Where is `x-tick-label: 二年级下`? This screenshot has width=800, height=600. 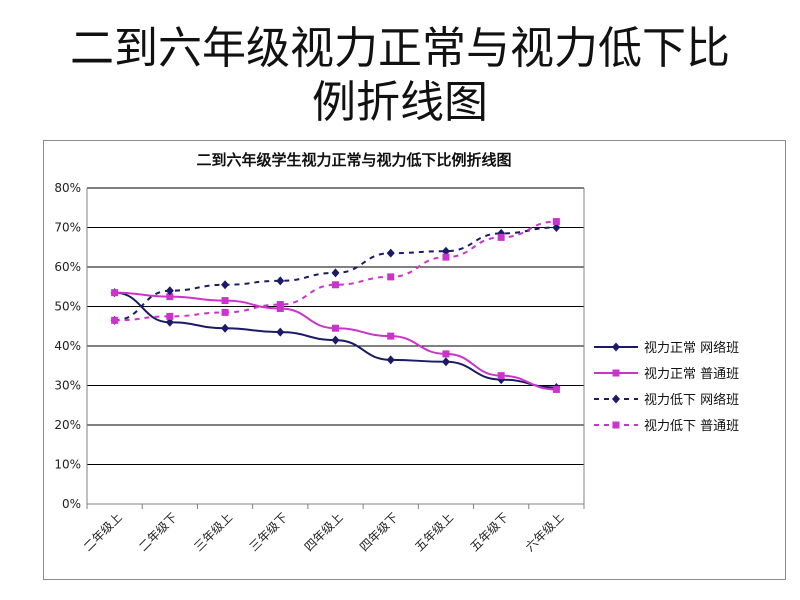
x-tick-label: 二年级下 is located at coordinates (158, 532).